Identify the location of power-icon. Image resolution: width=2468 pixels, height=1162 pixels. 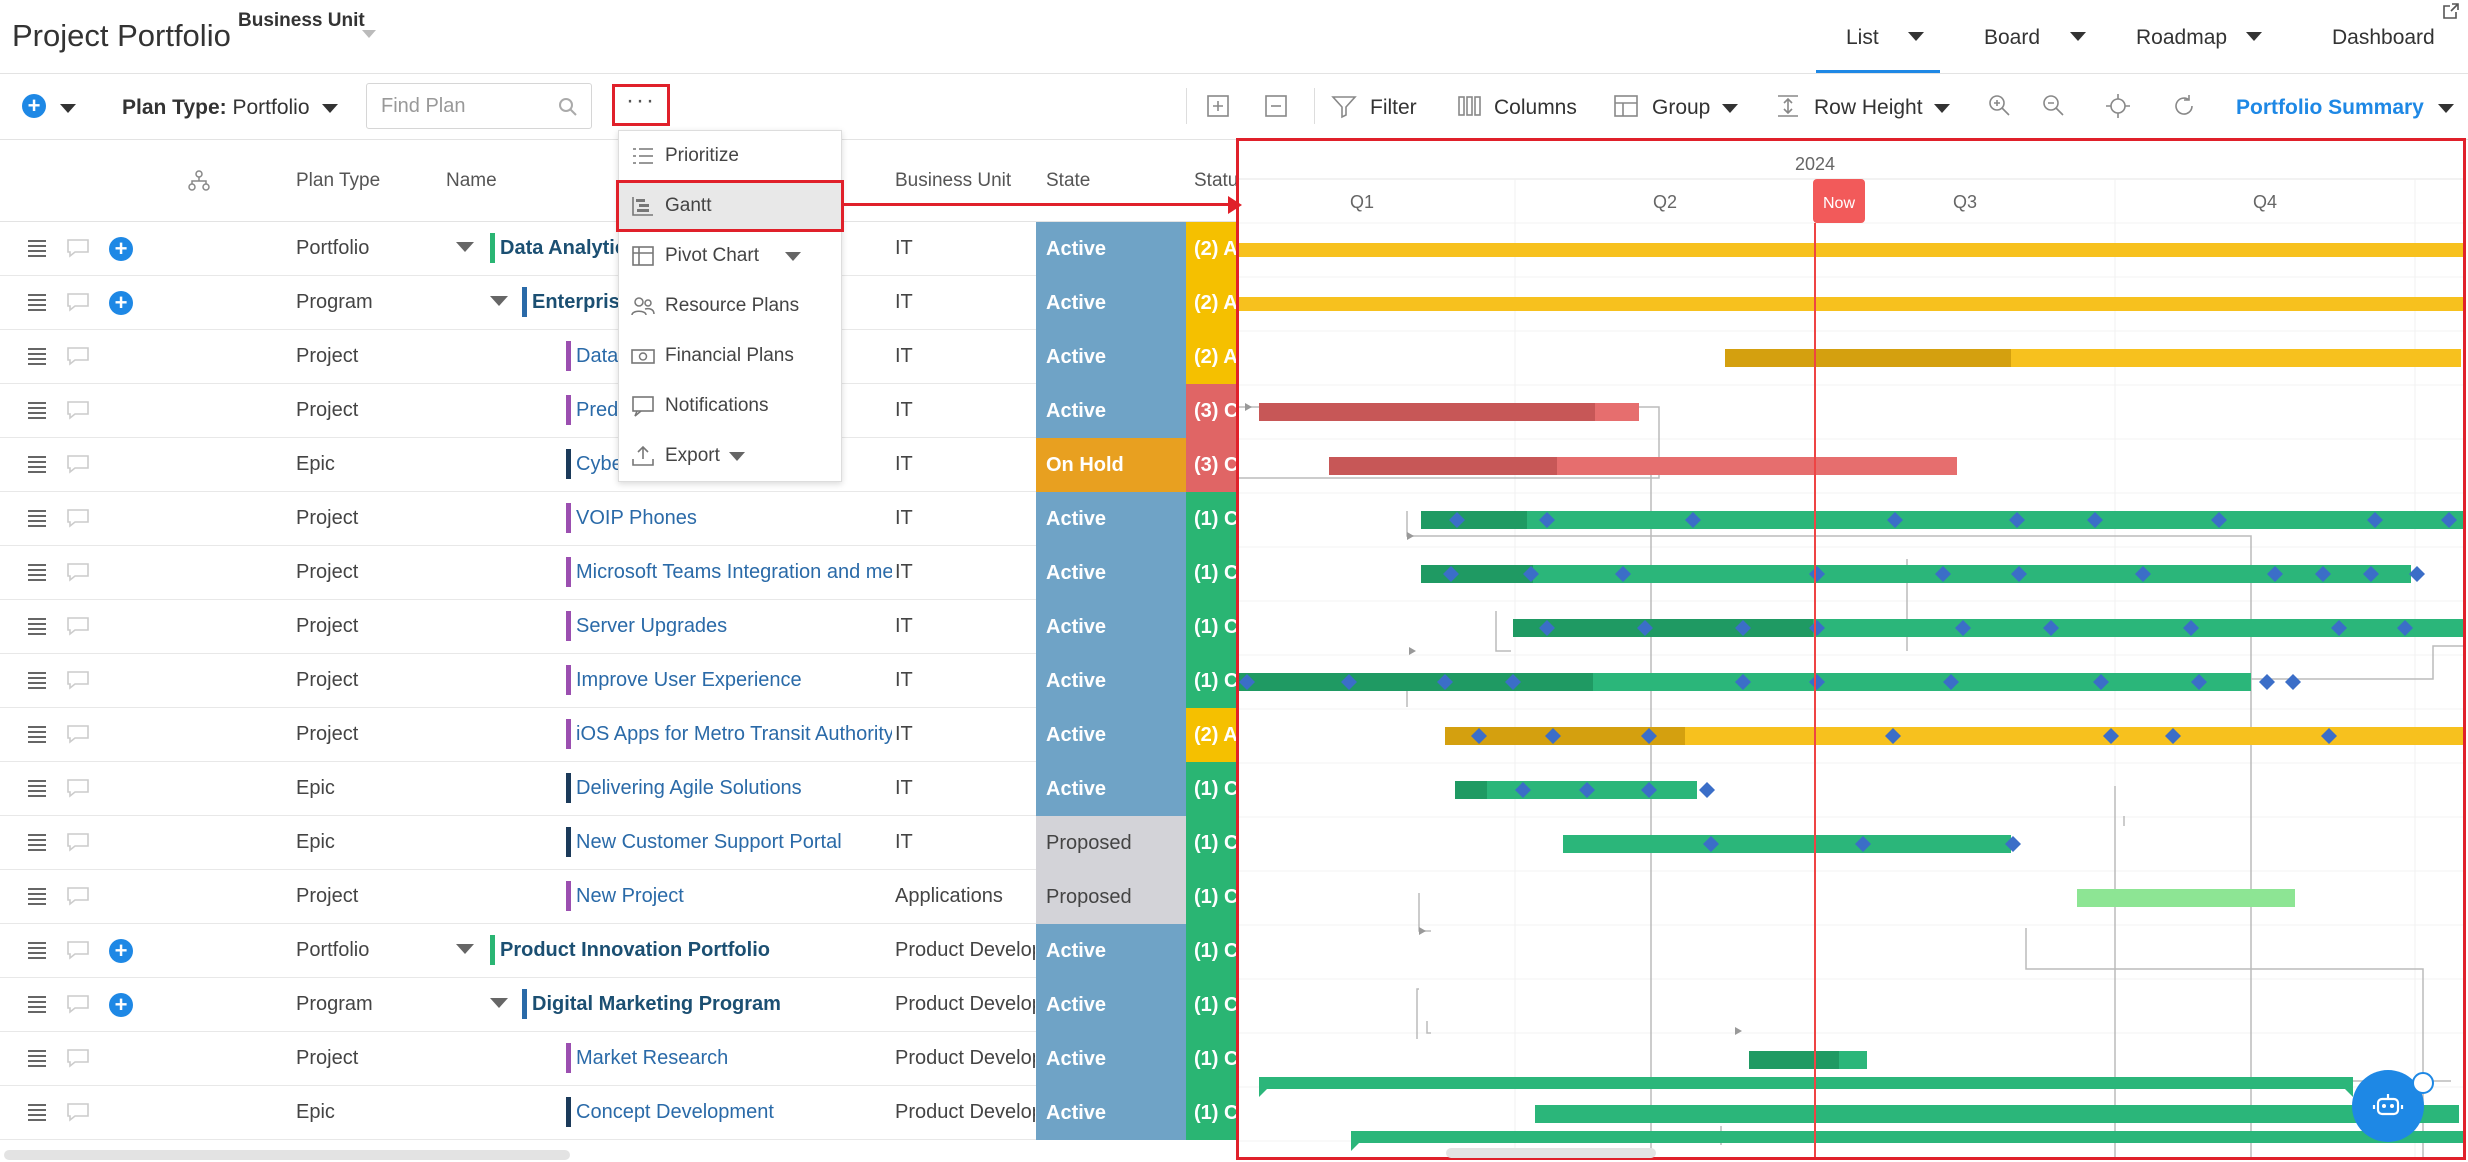
(2423, 1083).